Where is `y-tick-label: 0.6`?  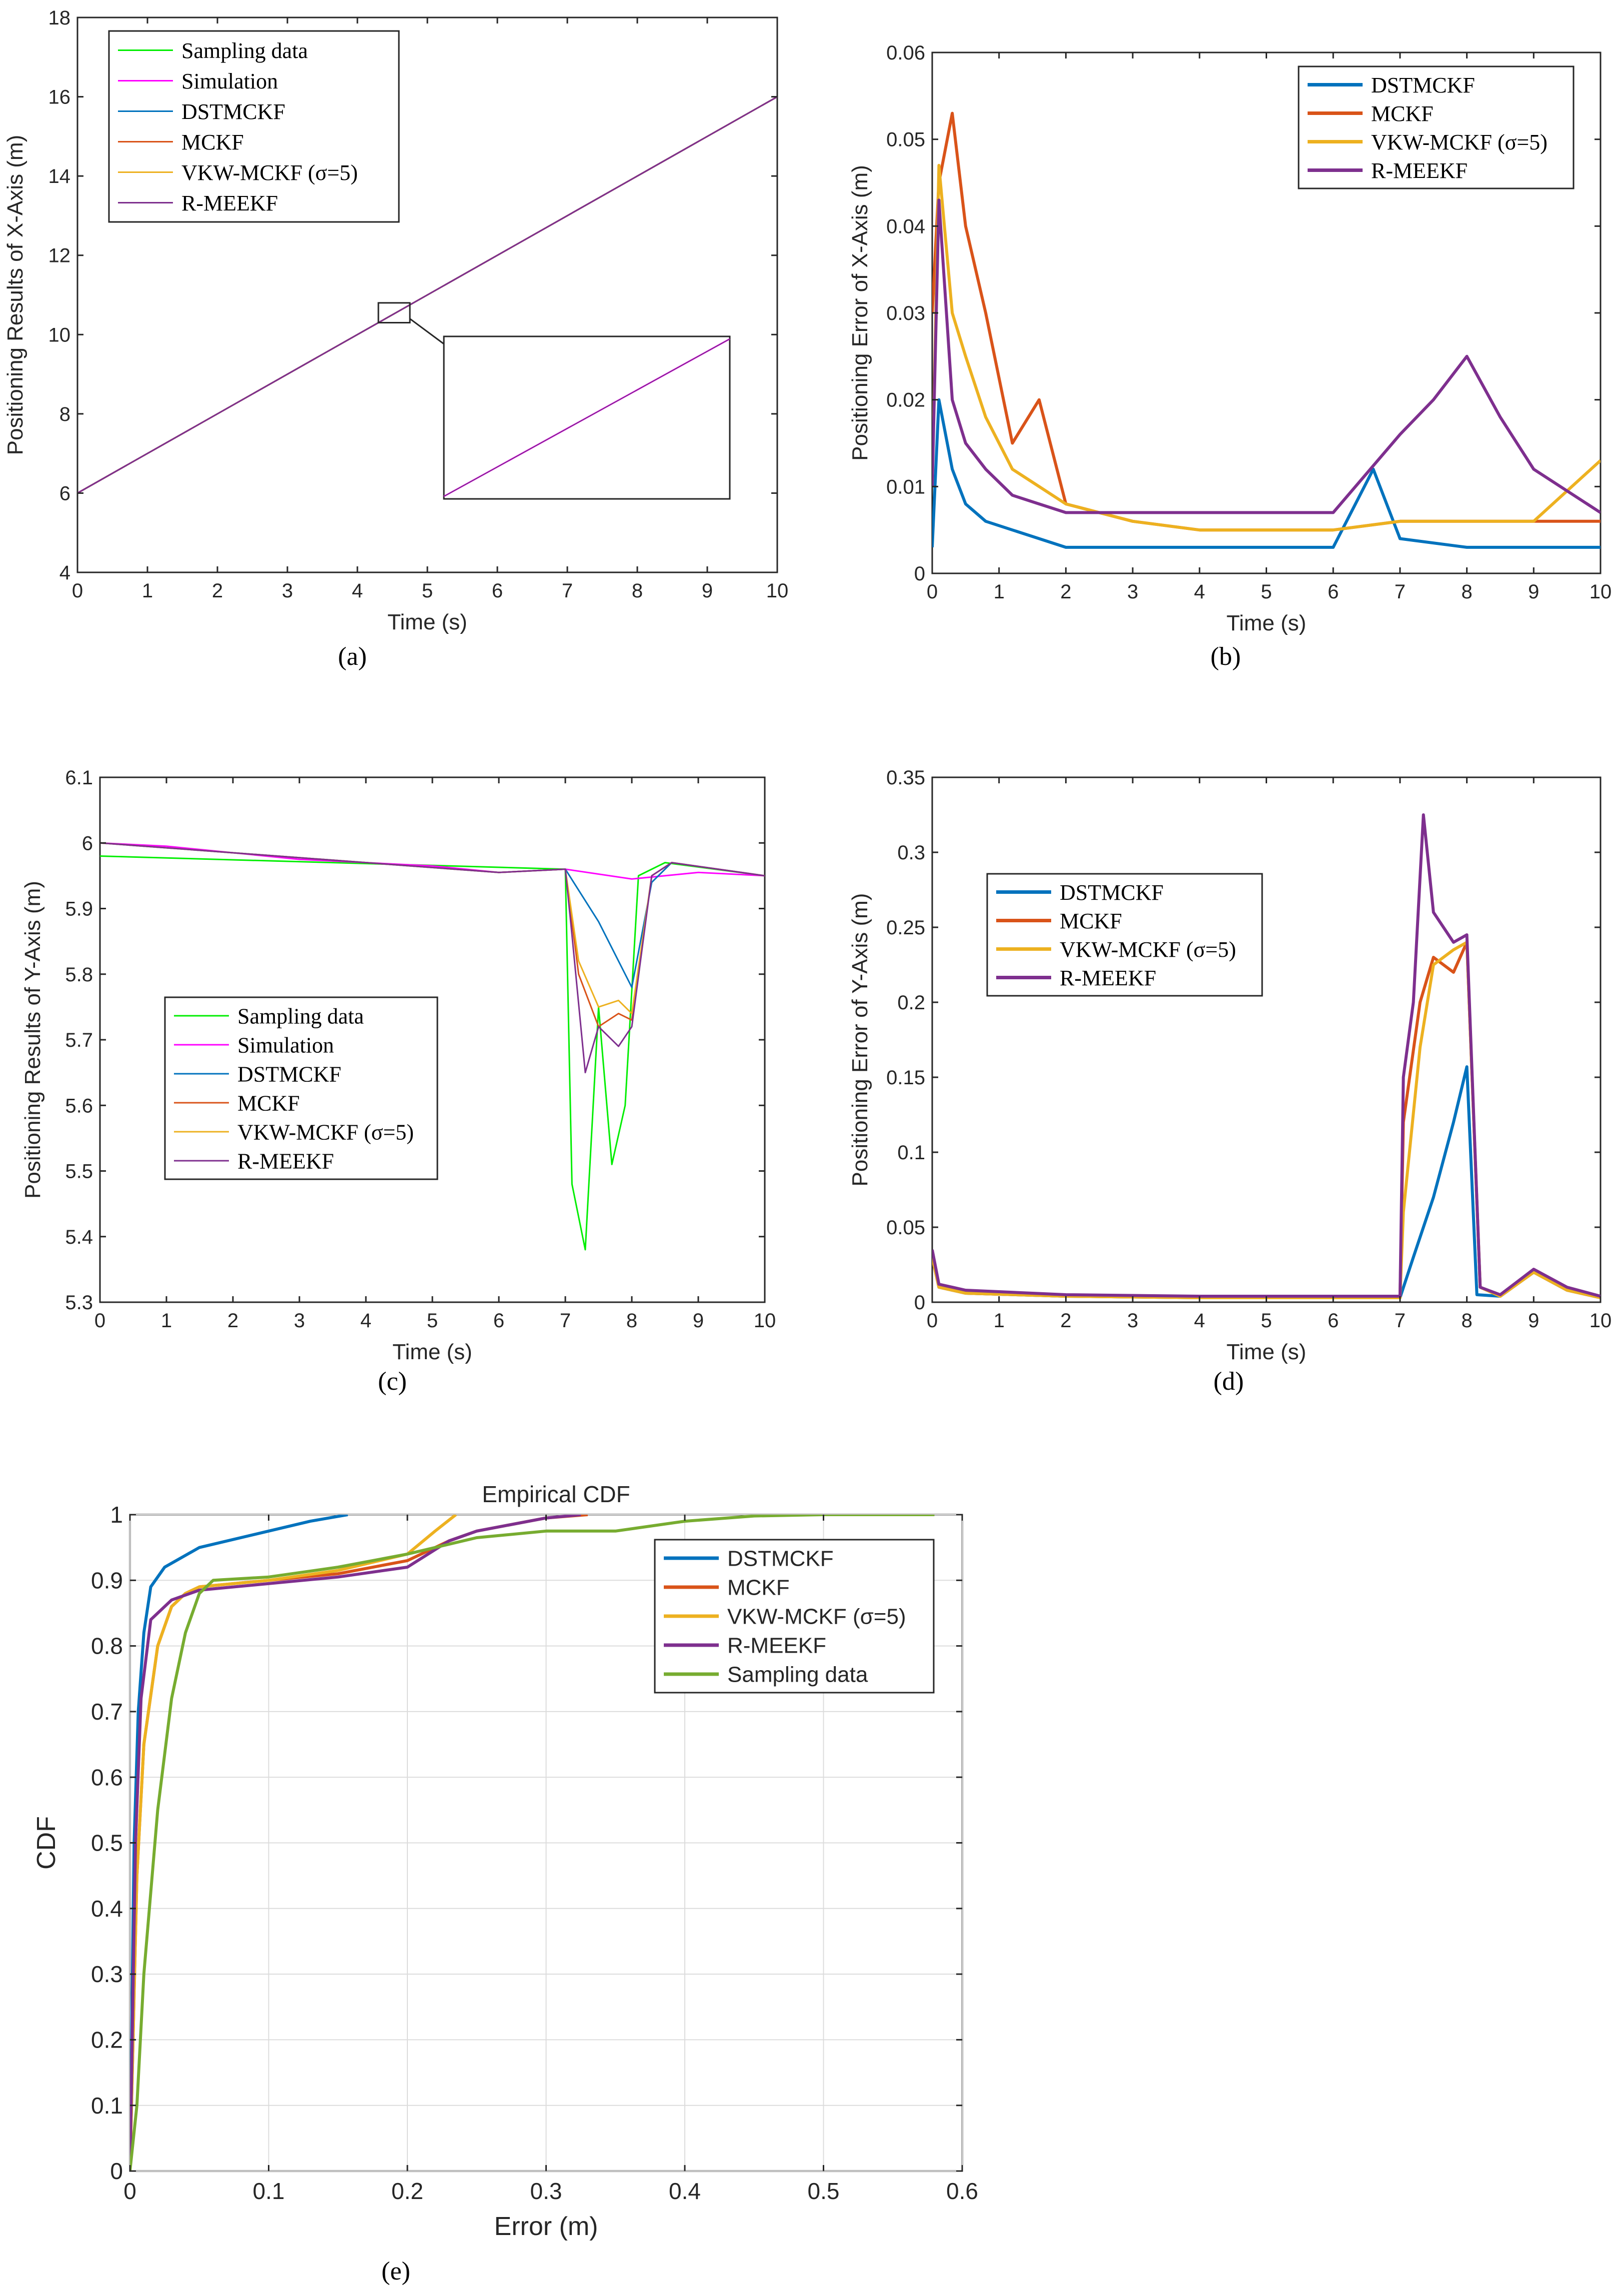 y-tick-label: 0.6 is located at coordinates (107, 1777).